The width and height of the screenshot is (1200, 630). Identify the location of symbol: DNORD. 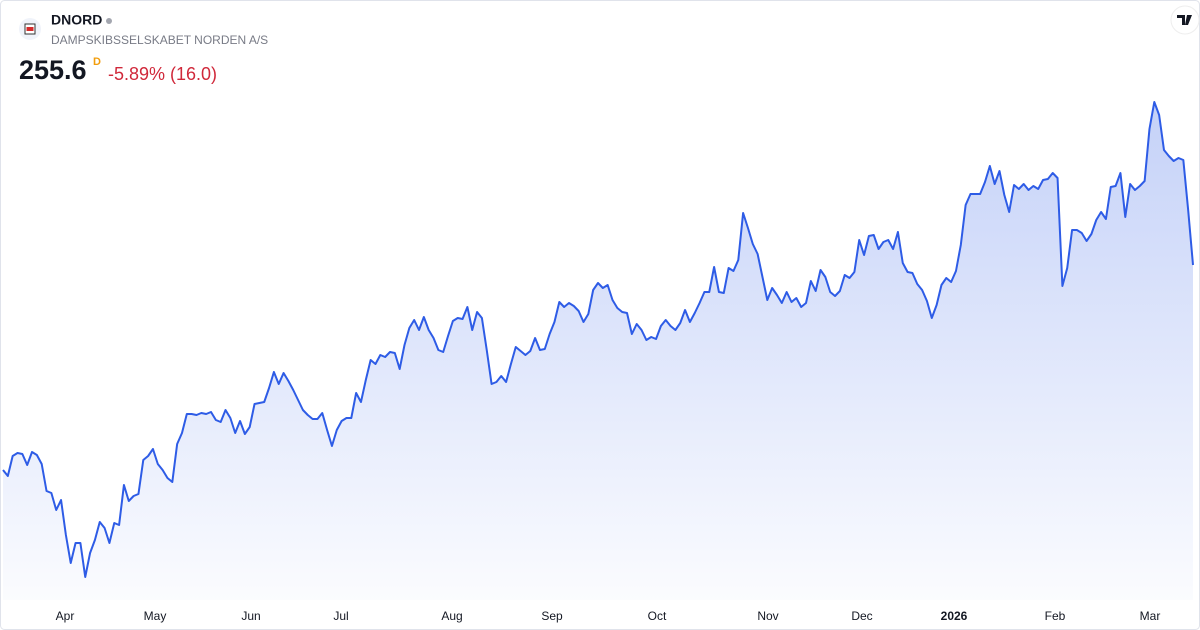
(76, 20).